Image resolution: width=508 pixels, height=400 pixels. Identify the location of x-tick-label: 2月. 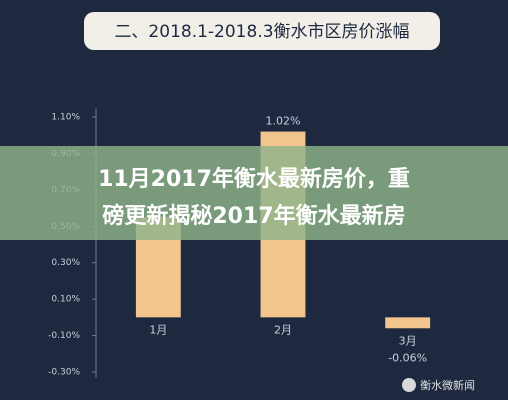
(283, 329).